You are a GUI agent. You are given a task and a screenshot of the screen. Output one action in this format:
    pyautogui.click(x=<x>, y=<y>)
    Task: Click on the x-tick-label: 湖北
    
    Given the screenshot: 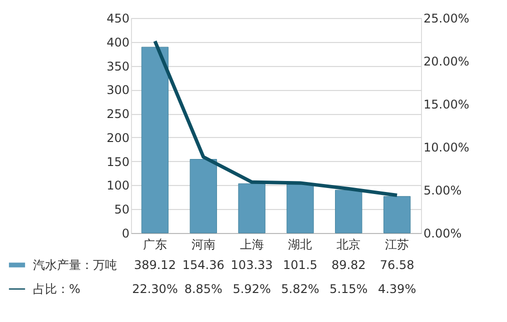 What is the action you would take?
    pyautogui.click(x=300, y=245)
    